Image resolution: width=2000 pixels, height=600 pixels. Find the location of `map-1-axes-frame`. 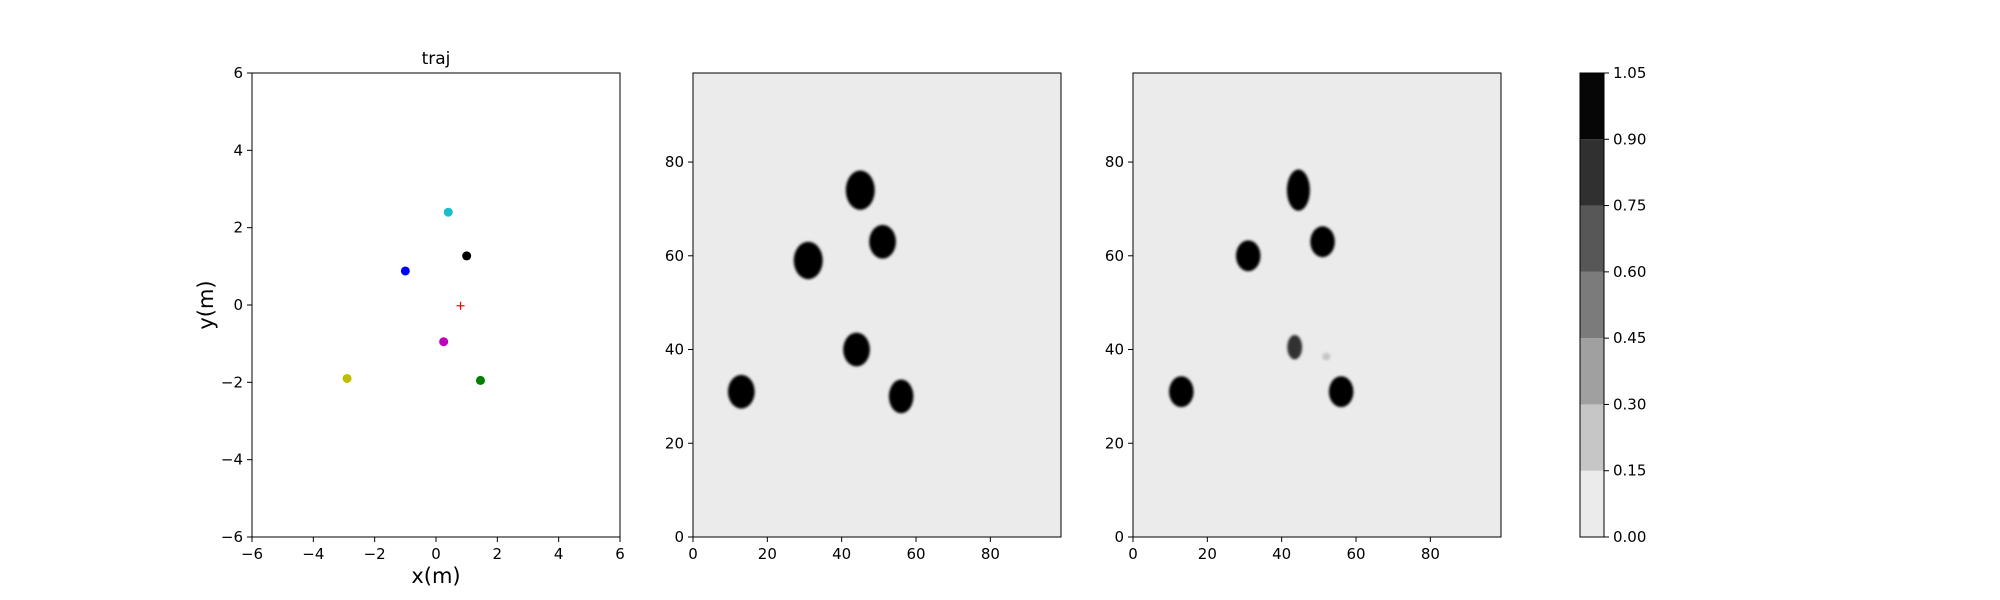

map-1-axes-frame is located at coordinates (877, 305).